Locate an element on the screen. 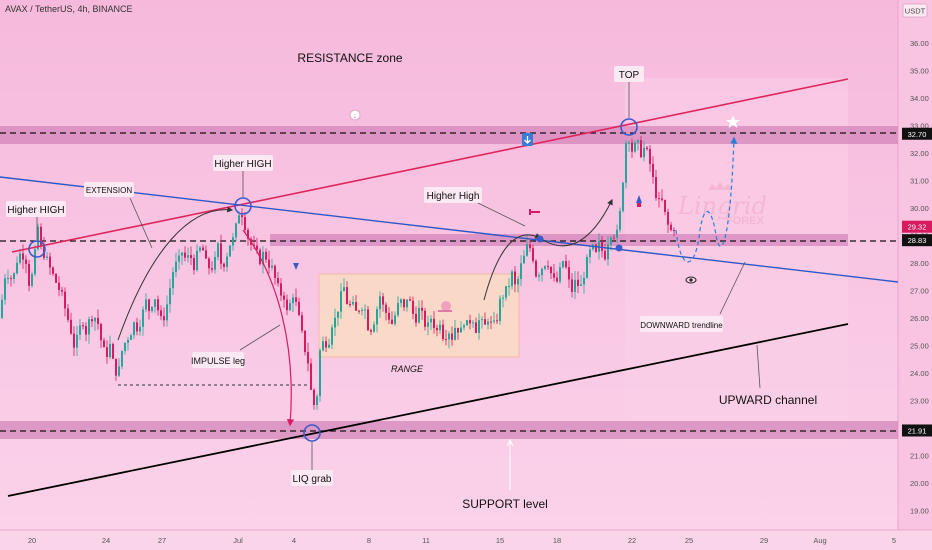 The image size is (932, 550). label-range: RANGE is located at coordinates (407, 369).